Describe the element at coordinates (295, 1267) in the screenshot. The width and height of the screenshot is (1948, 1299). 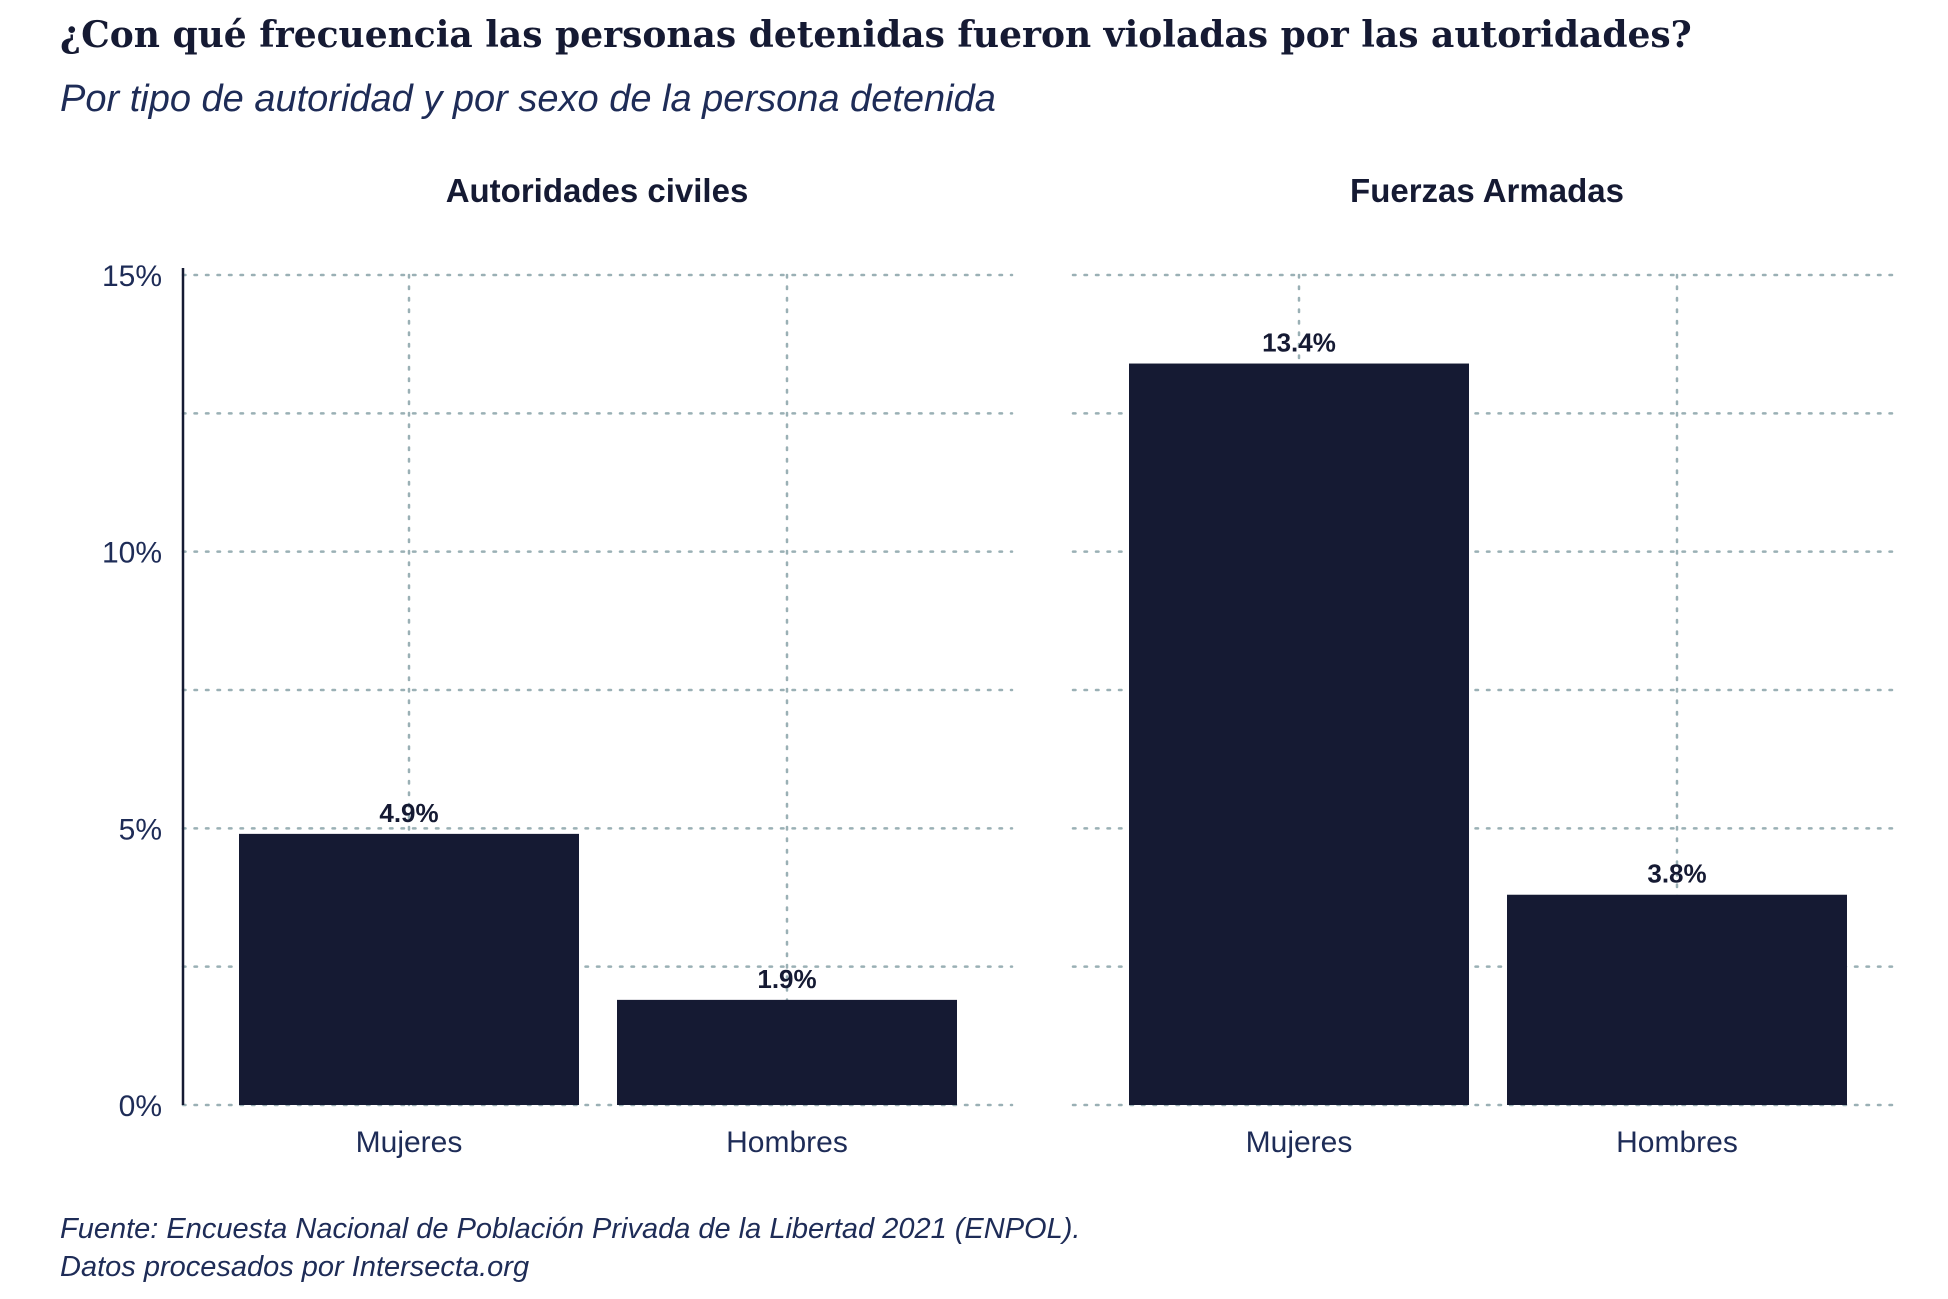
I see `credit-line: Datos procesados por Intersecta.org` at that location.